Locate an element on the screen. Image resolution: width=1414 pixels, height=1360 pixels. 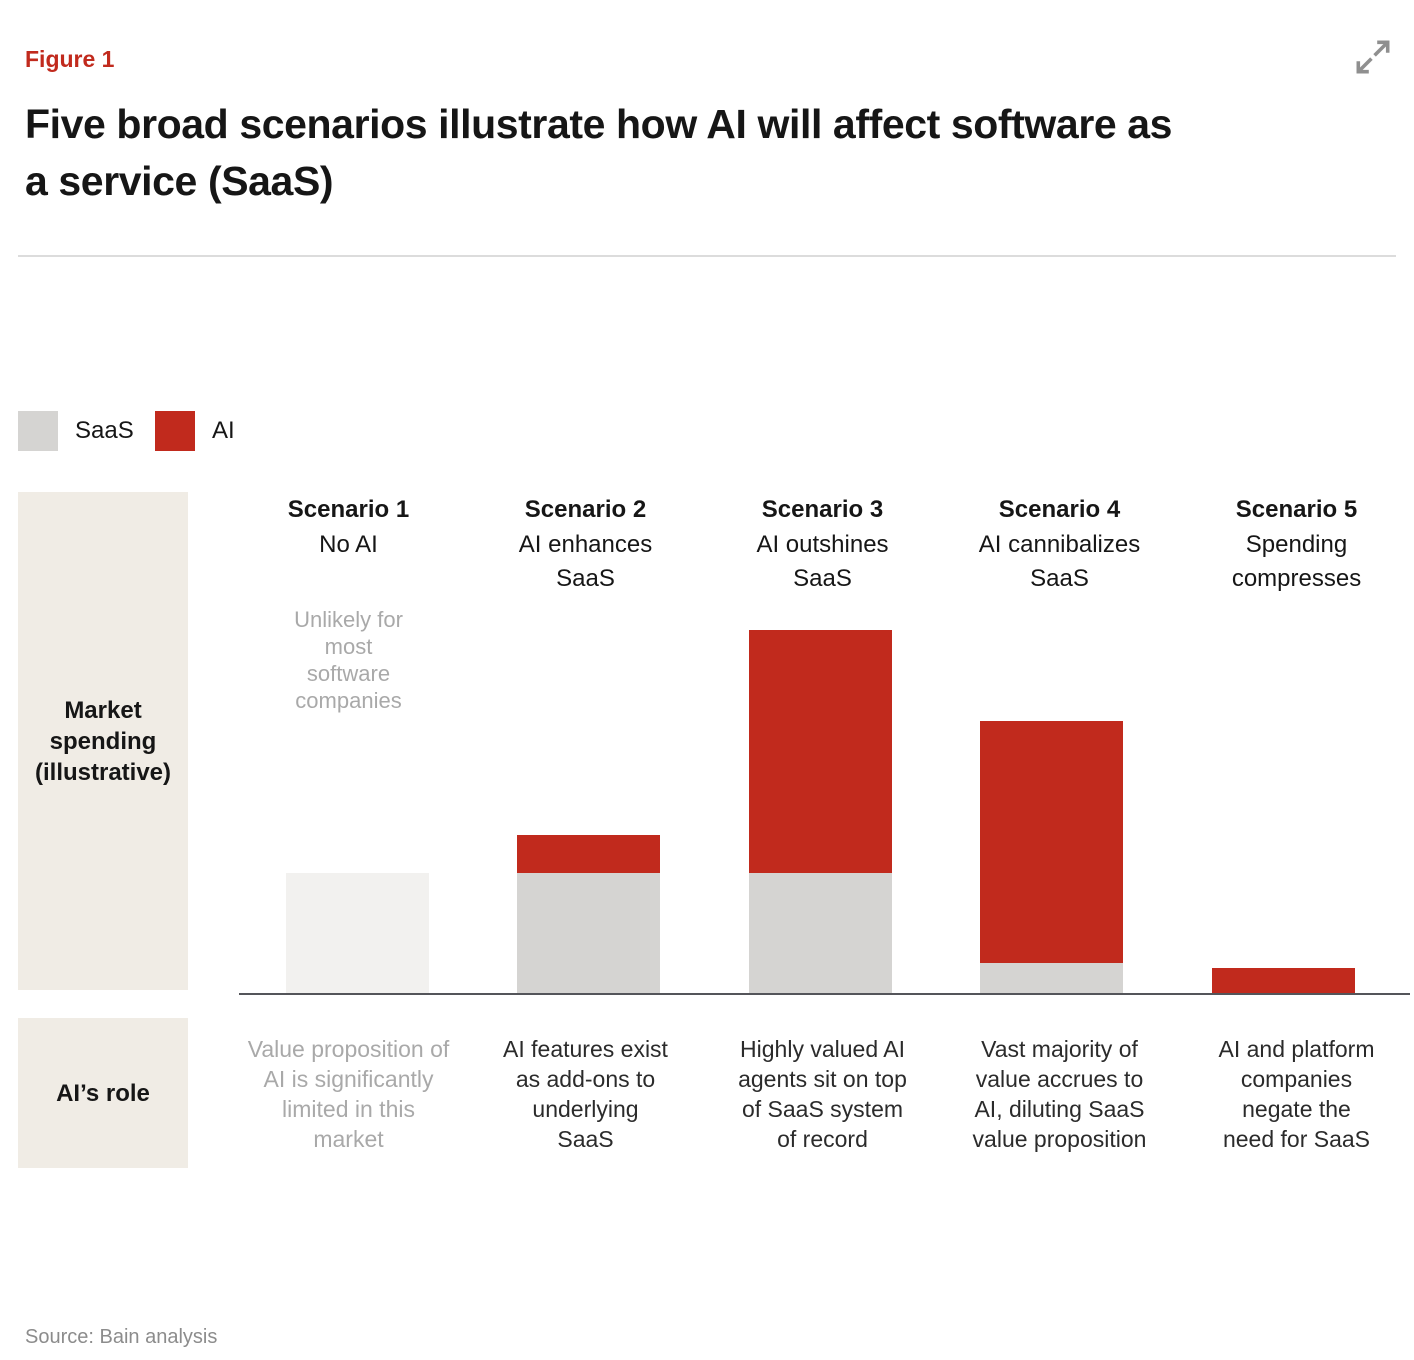
scenario-3-header: Scenario 3 AI outshines SaaS is located at coordinates (822, 544).